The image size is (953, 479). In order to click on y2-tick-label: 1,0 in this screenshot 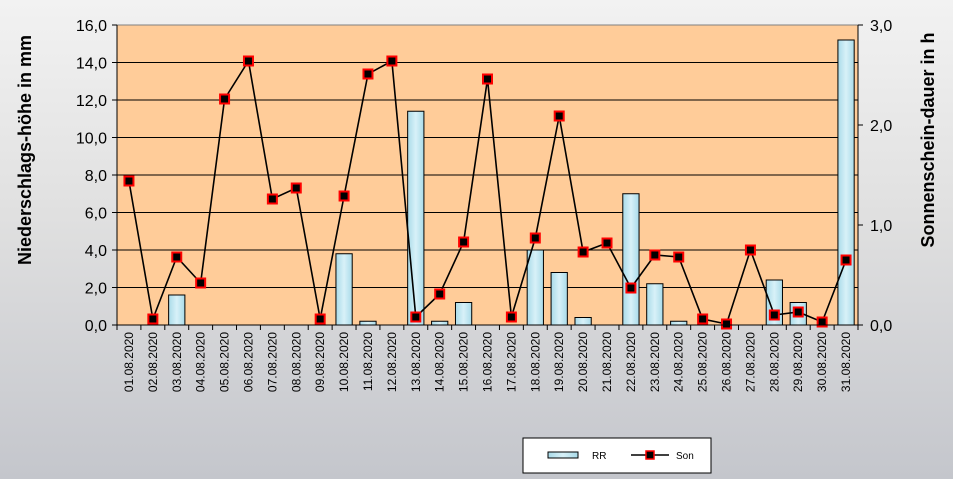, I will do `click(881, 226)`.